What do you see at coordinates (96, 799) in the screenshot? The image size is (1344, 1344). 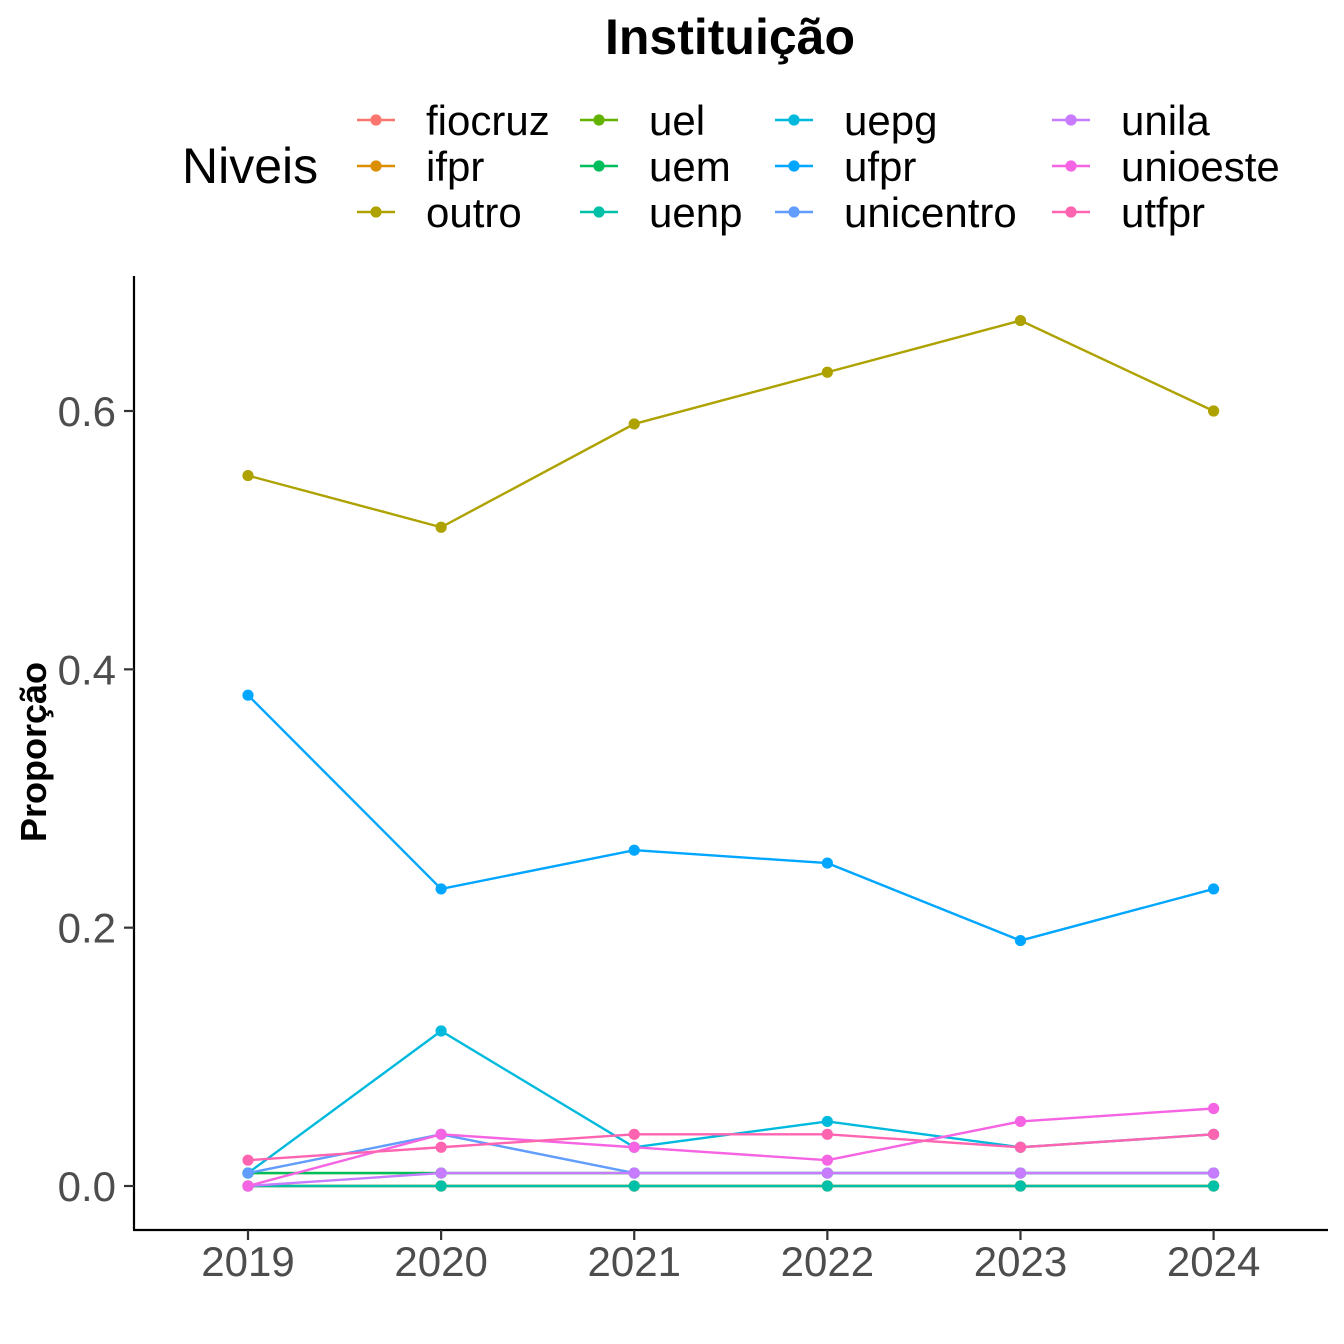 I see `y-ticks: 0.0 0.2 0.4 0.6` at bounding box center [96, 799].